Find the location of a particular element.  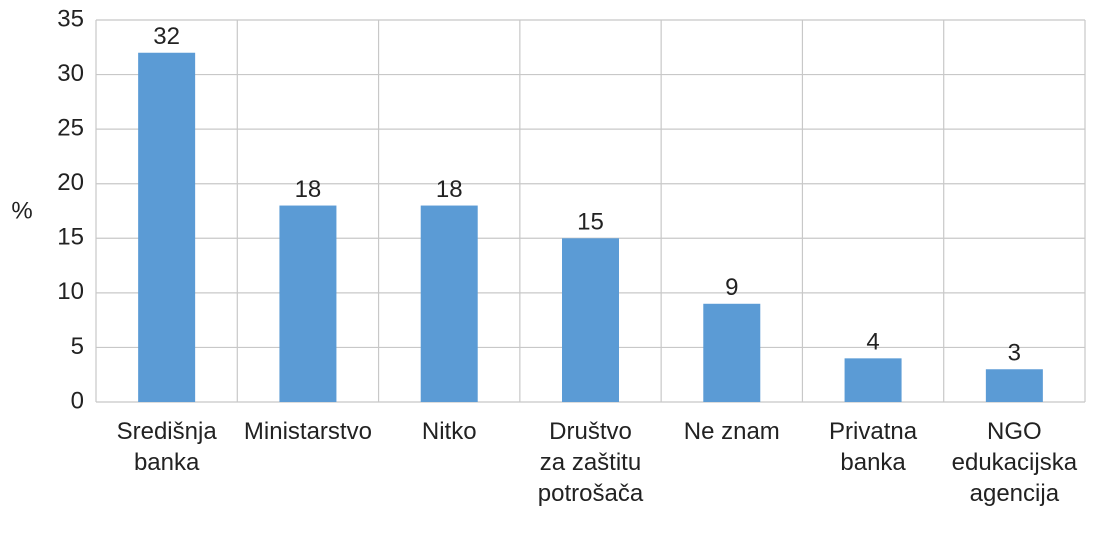

y-tick-label: 35 is located at coordinates (70, 18).